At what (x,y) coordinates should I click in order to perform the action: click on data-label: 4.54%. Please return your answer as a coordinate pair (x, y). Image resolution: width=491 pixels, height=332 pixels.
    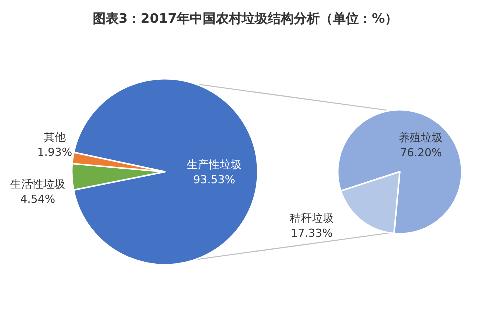
    Looking at the image, I should click on (38, 199).